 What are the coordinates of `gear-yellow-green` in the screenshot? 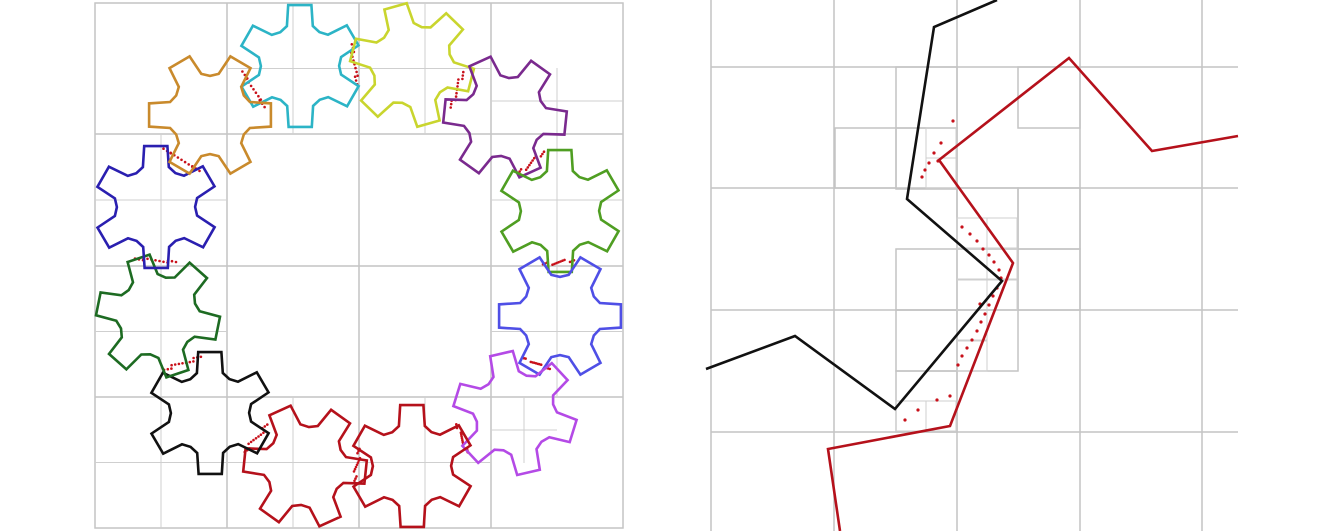 It's located at (412, 65).